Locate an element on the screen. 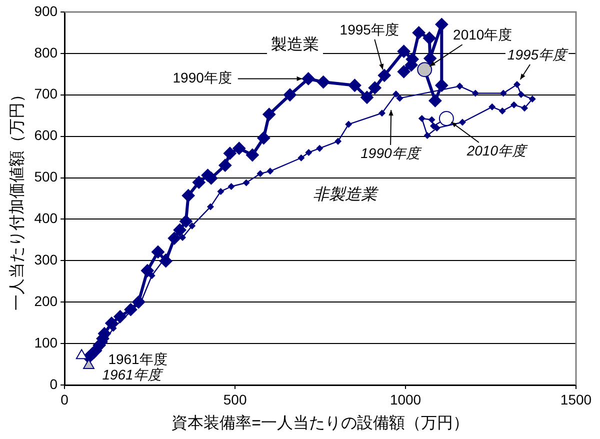 The image size is (600, 439). x-tick-label: 1000 is located at coordinates (406, 399).